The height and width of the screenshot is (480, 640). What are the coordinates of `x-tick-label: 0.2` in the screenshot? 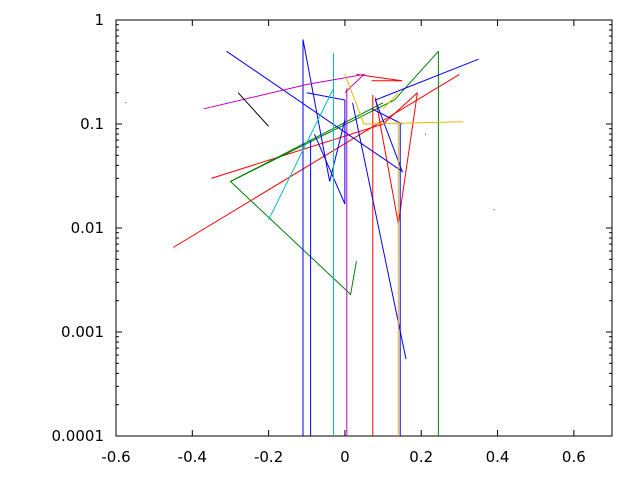 It's located at (421, 457).